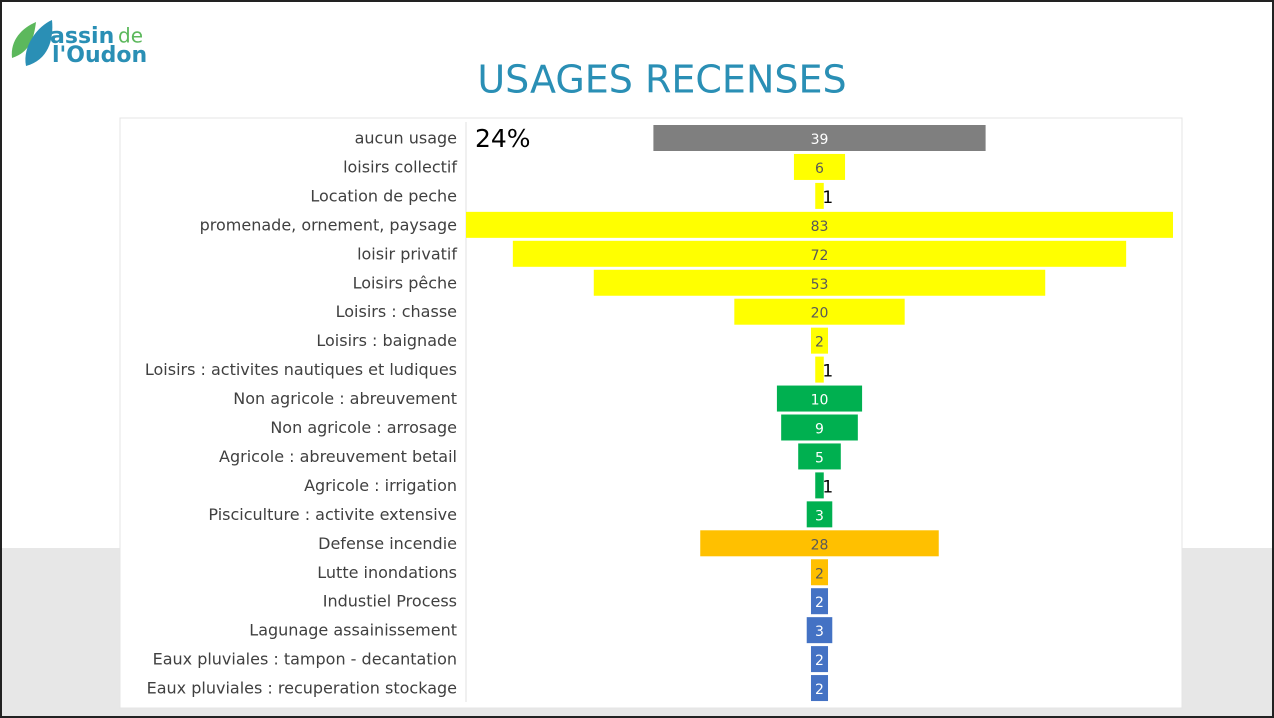 This screenshot has width=1274, height=718. I want to click on logo-text: l'Oudon, so click(99, 55).